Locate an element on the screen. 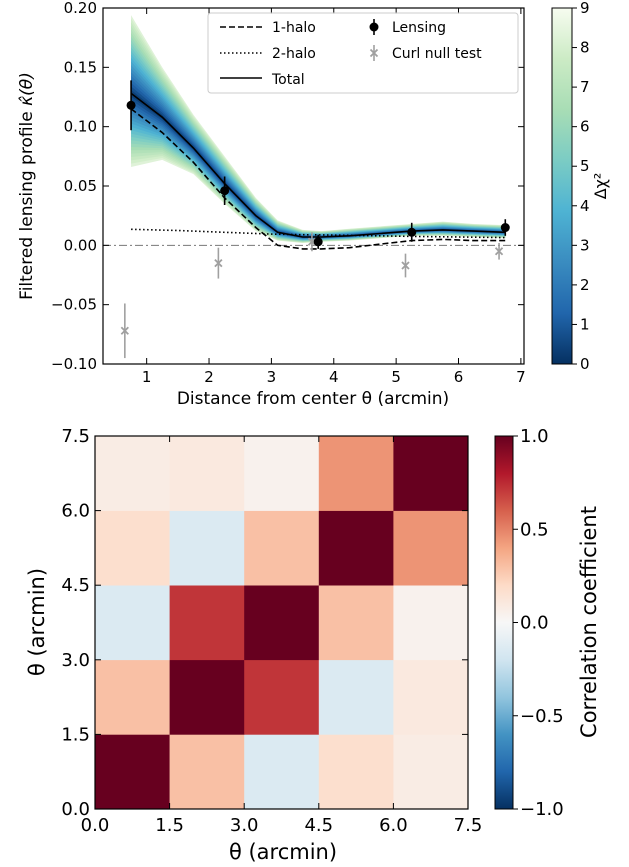  y-tick-label: 7.5 is located at coordinates (75, 436).